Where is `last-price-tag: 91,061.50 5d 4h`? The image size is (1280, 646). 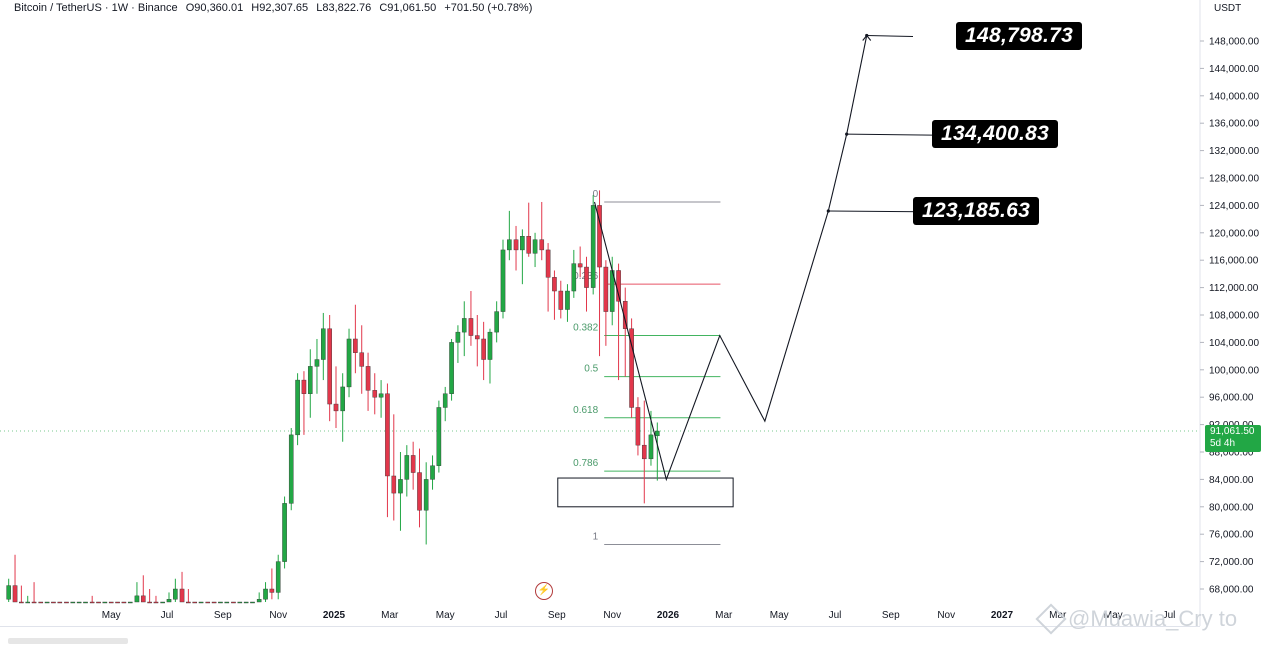
last-price-tag: 91,061.50 5d 4h is located at coordinates (1233, 438).